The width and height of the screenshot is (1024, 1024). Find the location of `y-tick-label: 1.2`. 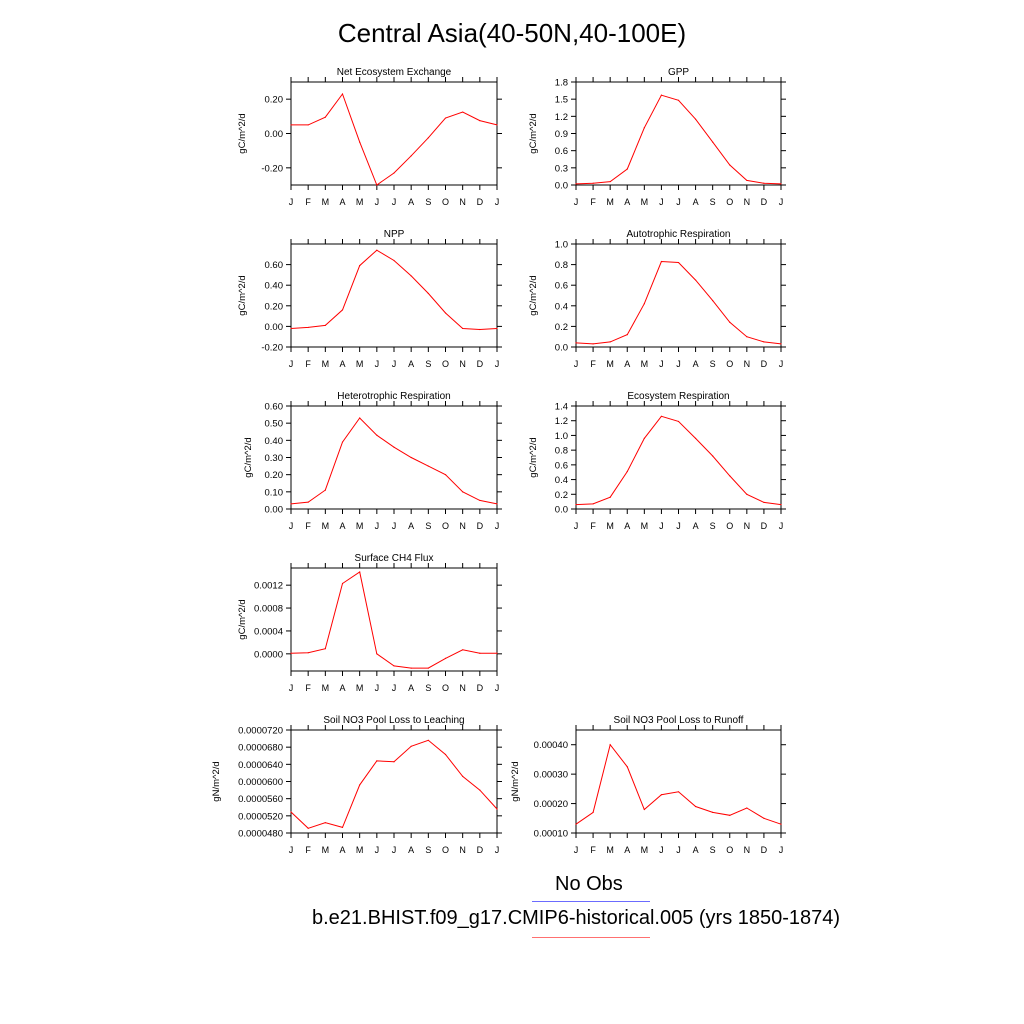

y-tick-label: 1.2 is located at coordinates (561, 117).